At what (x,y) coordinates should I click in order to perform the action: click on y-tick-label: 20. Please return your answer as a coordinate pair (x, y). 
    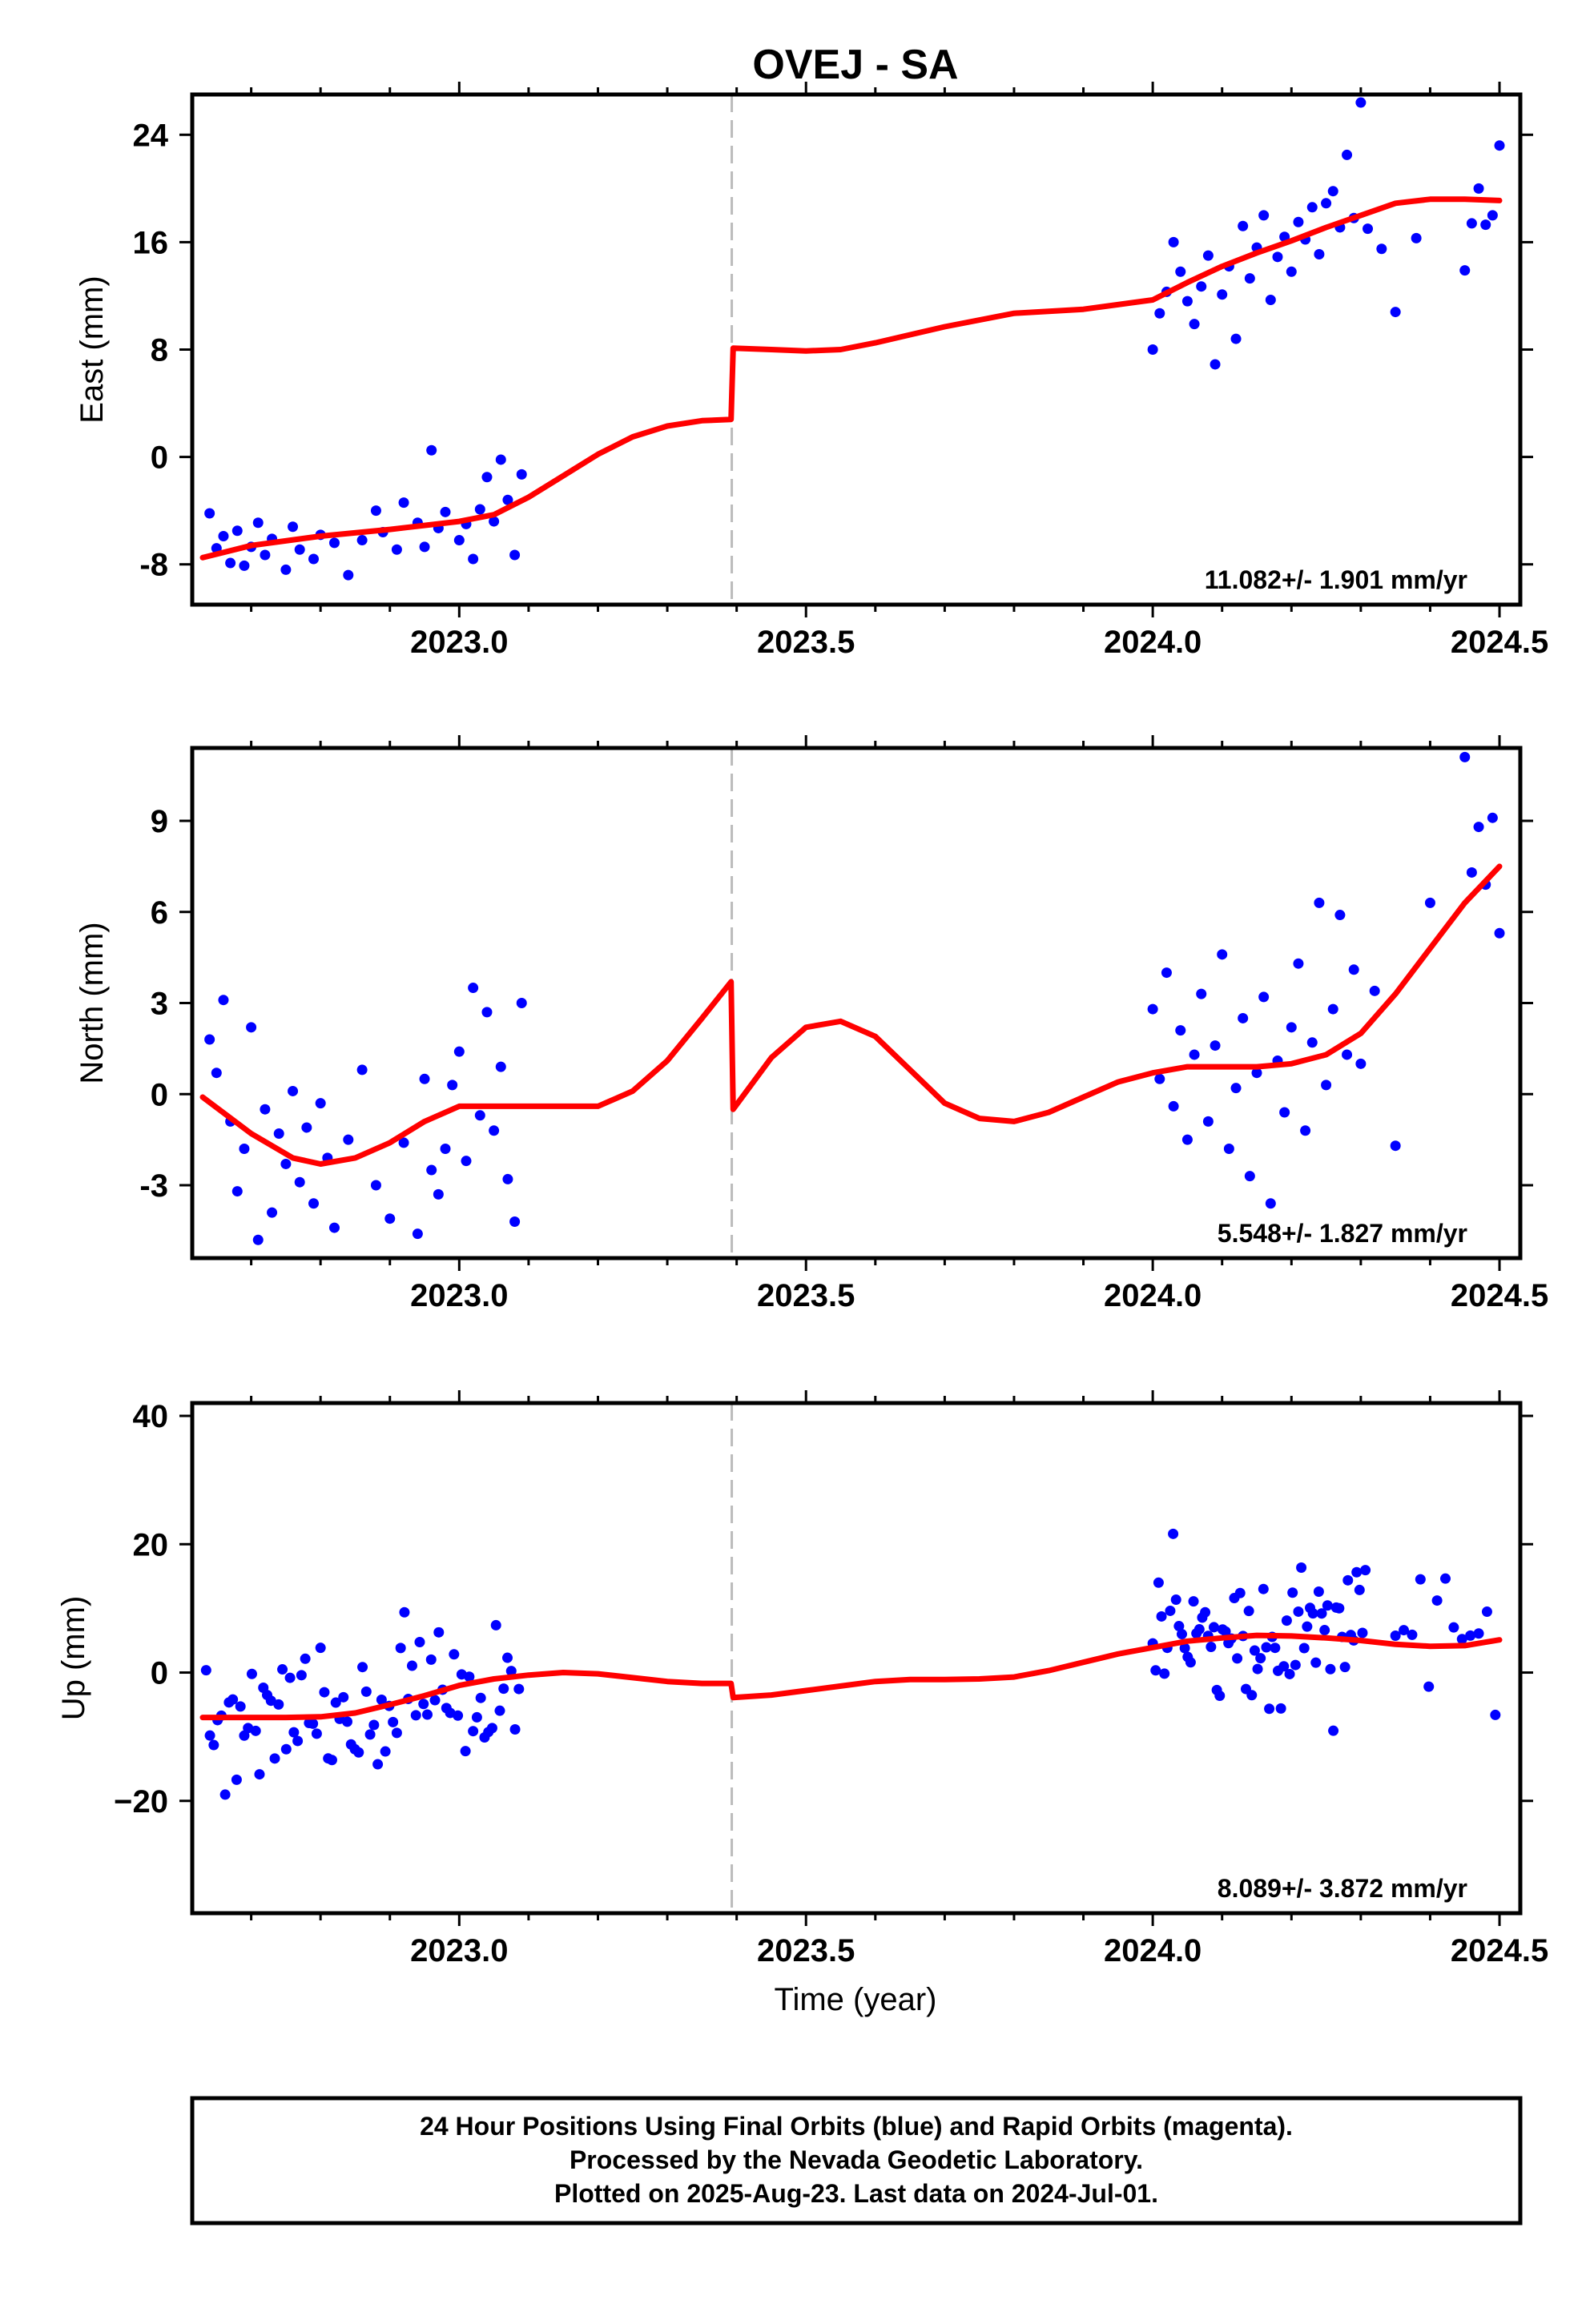
    Looking at the image, I should click on (151, 1544).